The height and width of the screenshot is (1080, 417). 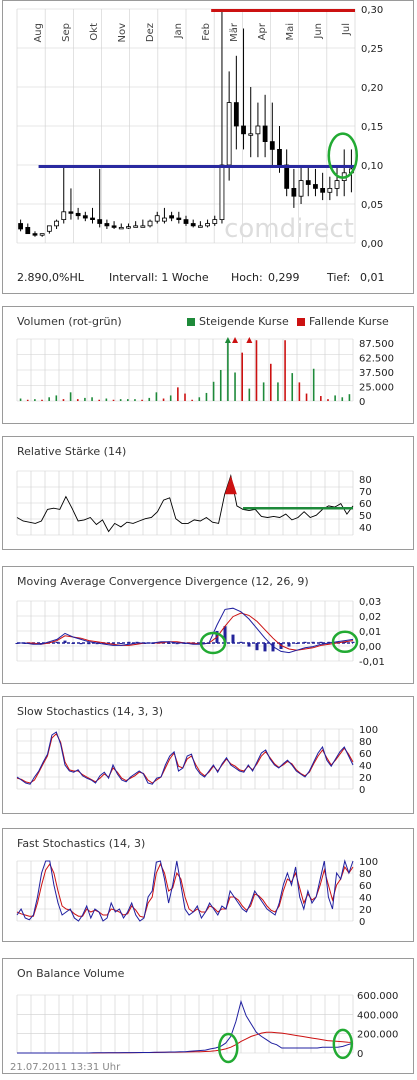 I want to click on fast-stoch-ytick: 60, so click(x=365, y=886).